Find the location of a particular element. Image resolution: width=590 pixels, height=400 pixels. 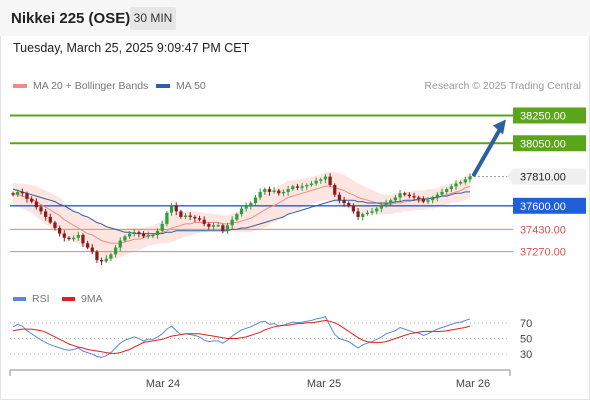

legend-rsi: RSI is located at coordinates (31, 299).